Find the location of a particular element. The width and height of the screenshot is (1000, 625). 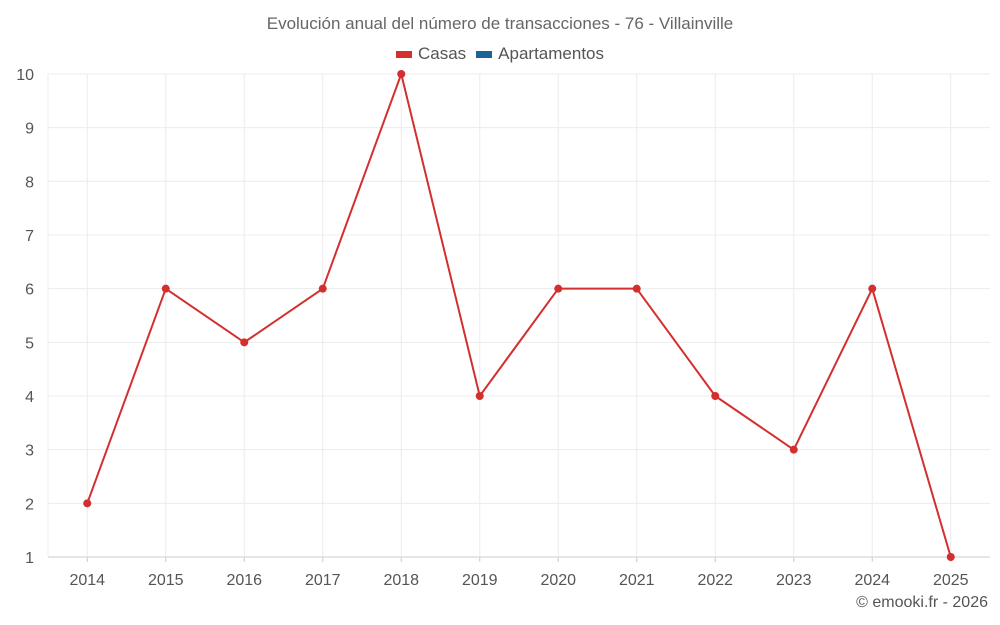

x-tick-label: 2017 is located at coordinates (323, 580).